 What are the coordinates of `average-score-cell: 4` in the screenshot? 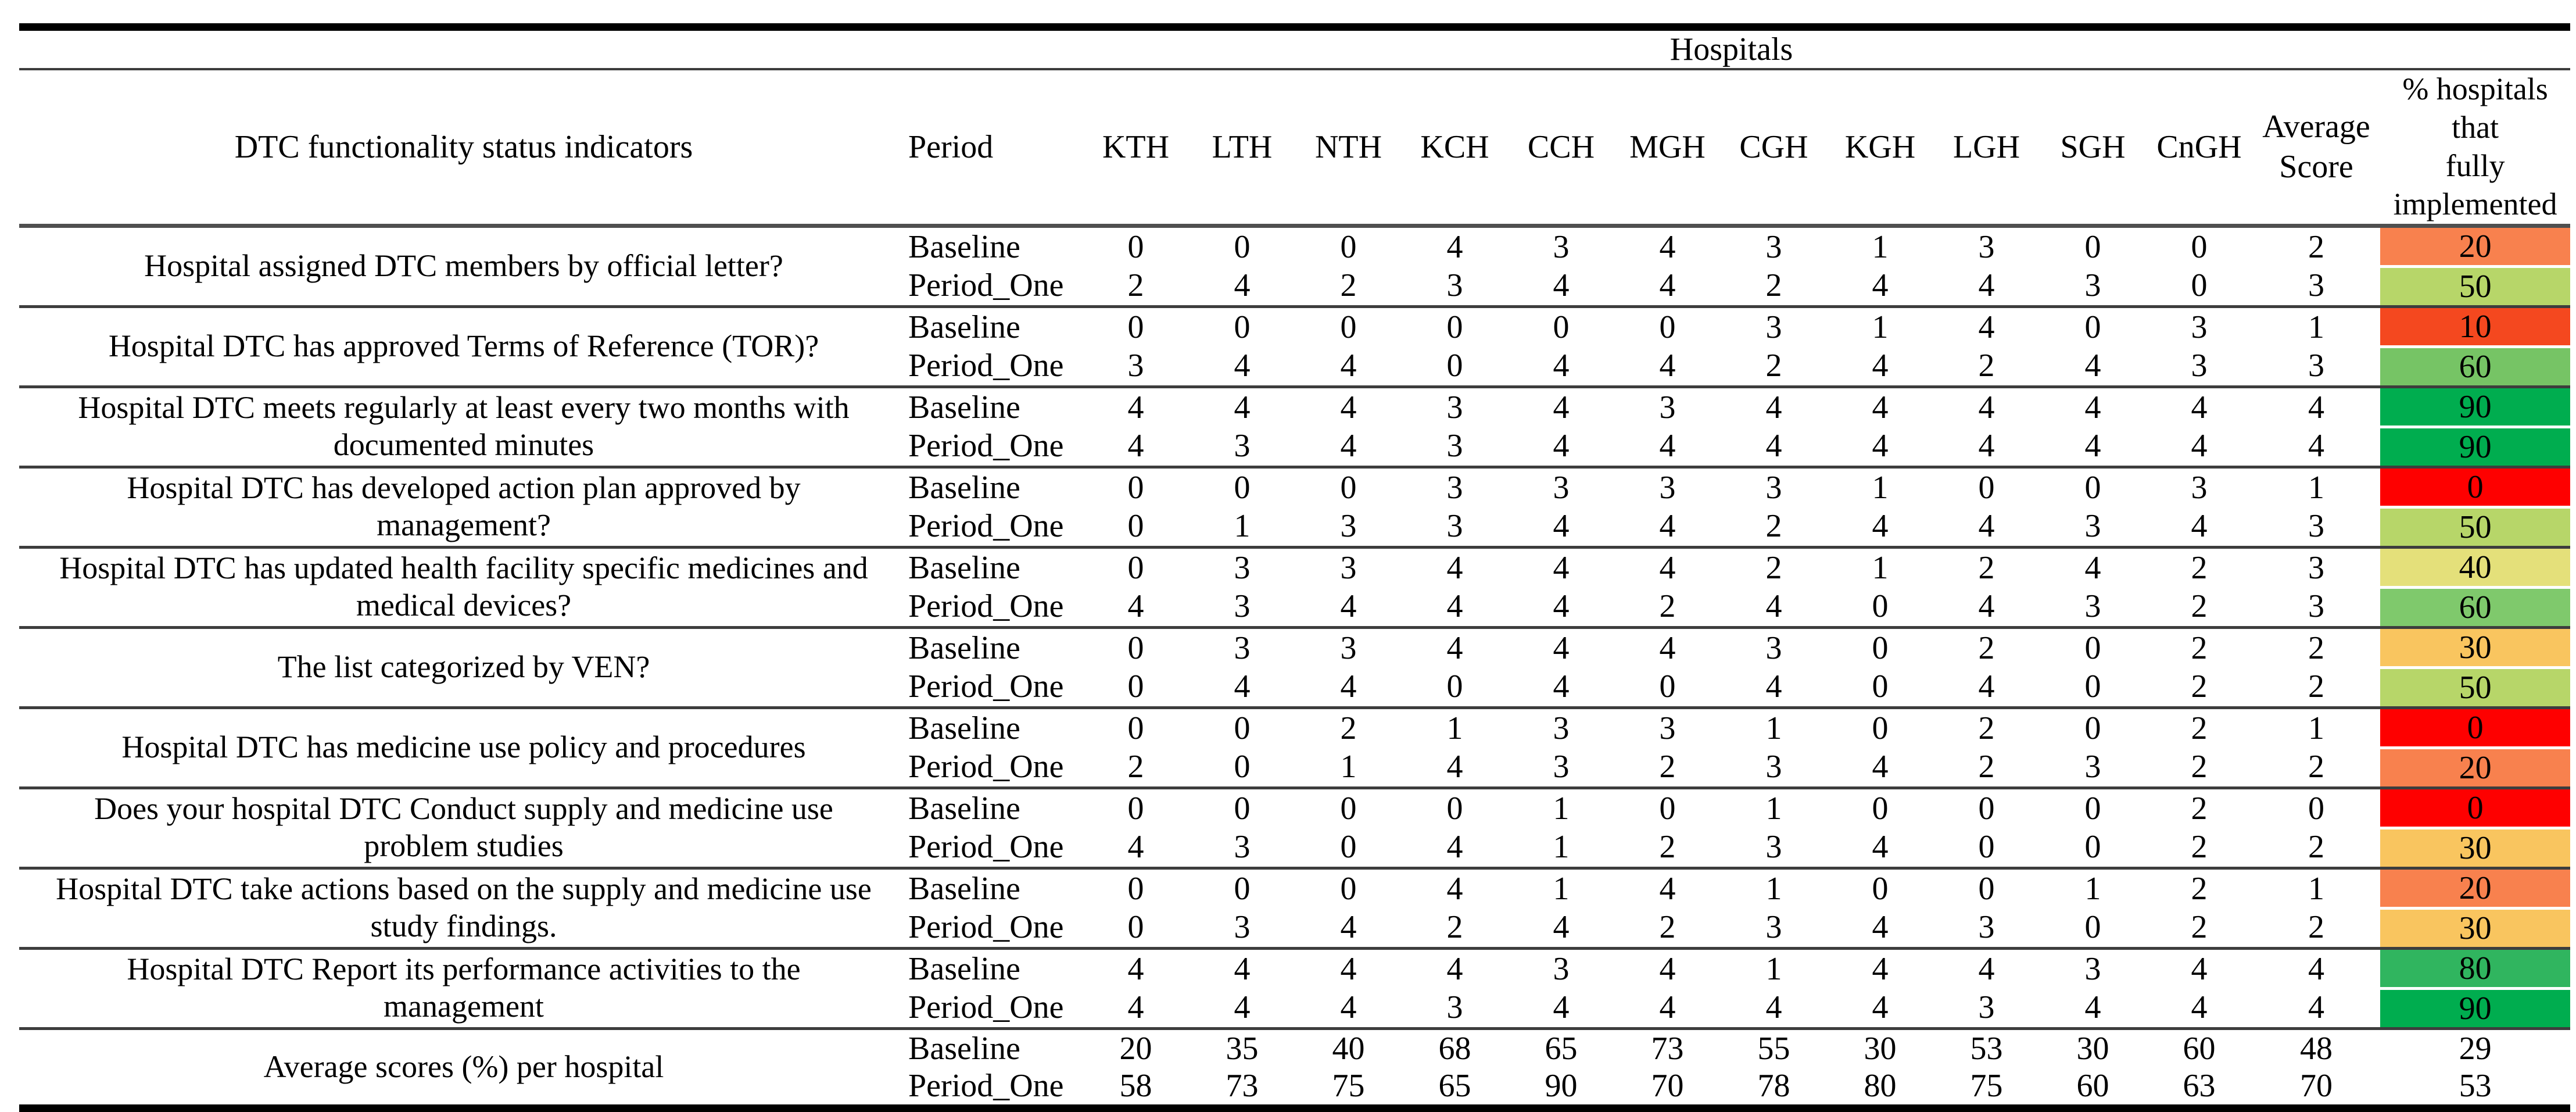 It's located at (2316, 1007).